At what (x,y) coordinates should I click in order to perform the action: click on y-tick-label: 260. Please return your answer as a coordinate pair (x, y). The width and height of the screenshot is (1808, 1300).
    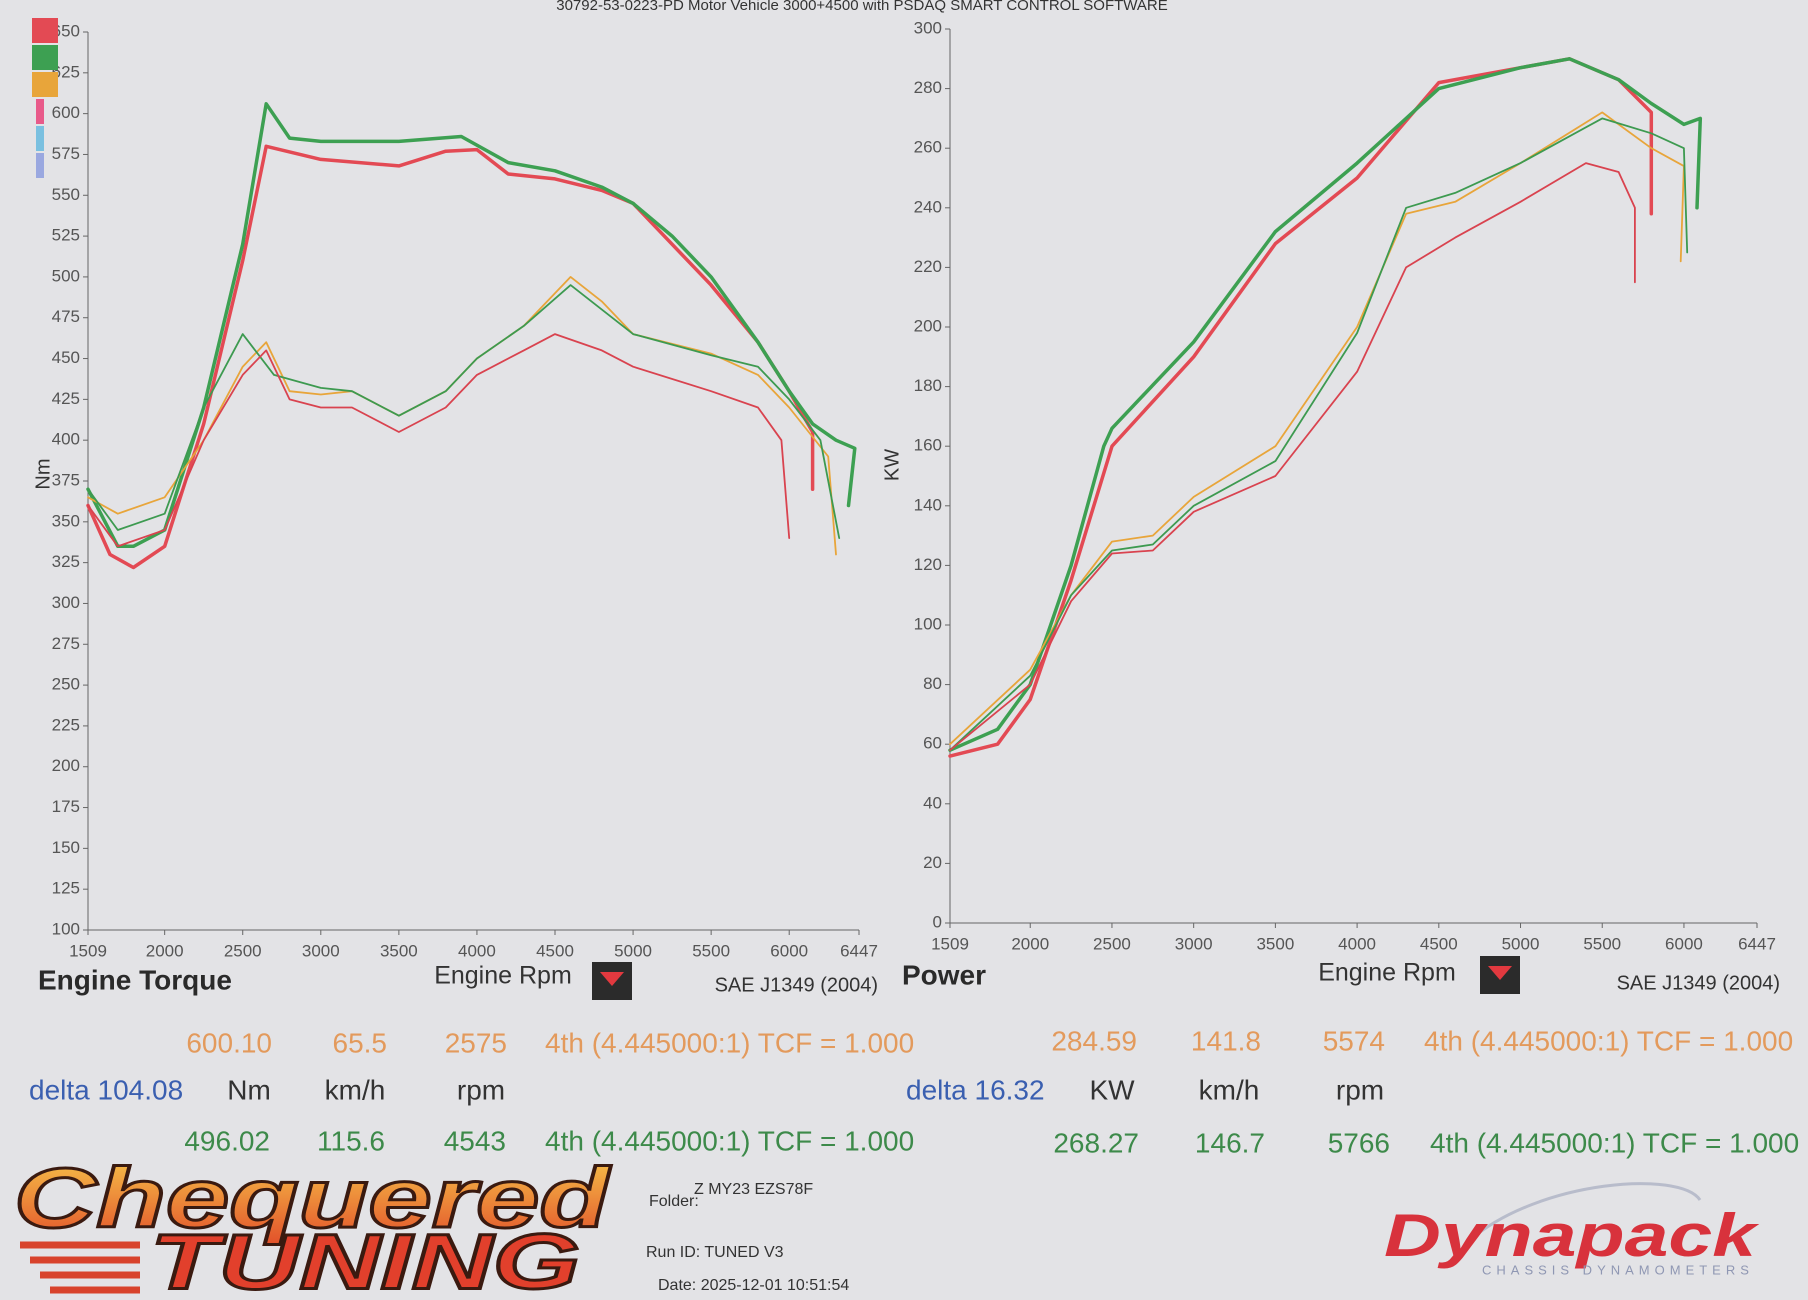
    Looking at the image, I should click on (928, 147).